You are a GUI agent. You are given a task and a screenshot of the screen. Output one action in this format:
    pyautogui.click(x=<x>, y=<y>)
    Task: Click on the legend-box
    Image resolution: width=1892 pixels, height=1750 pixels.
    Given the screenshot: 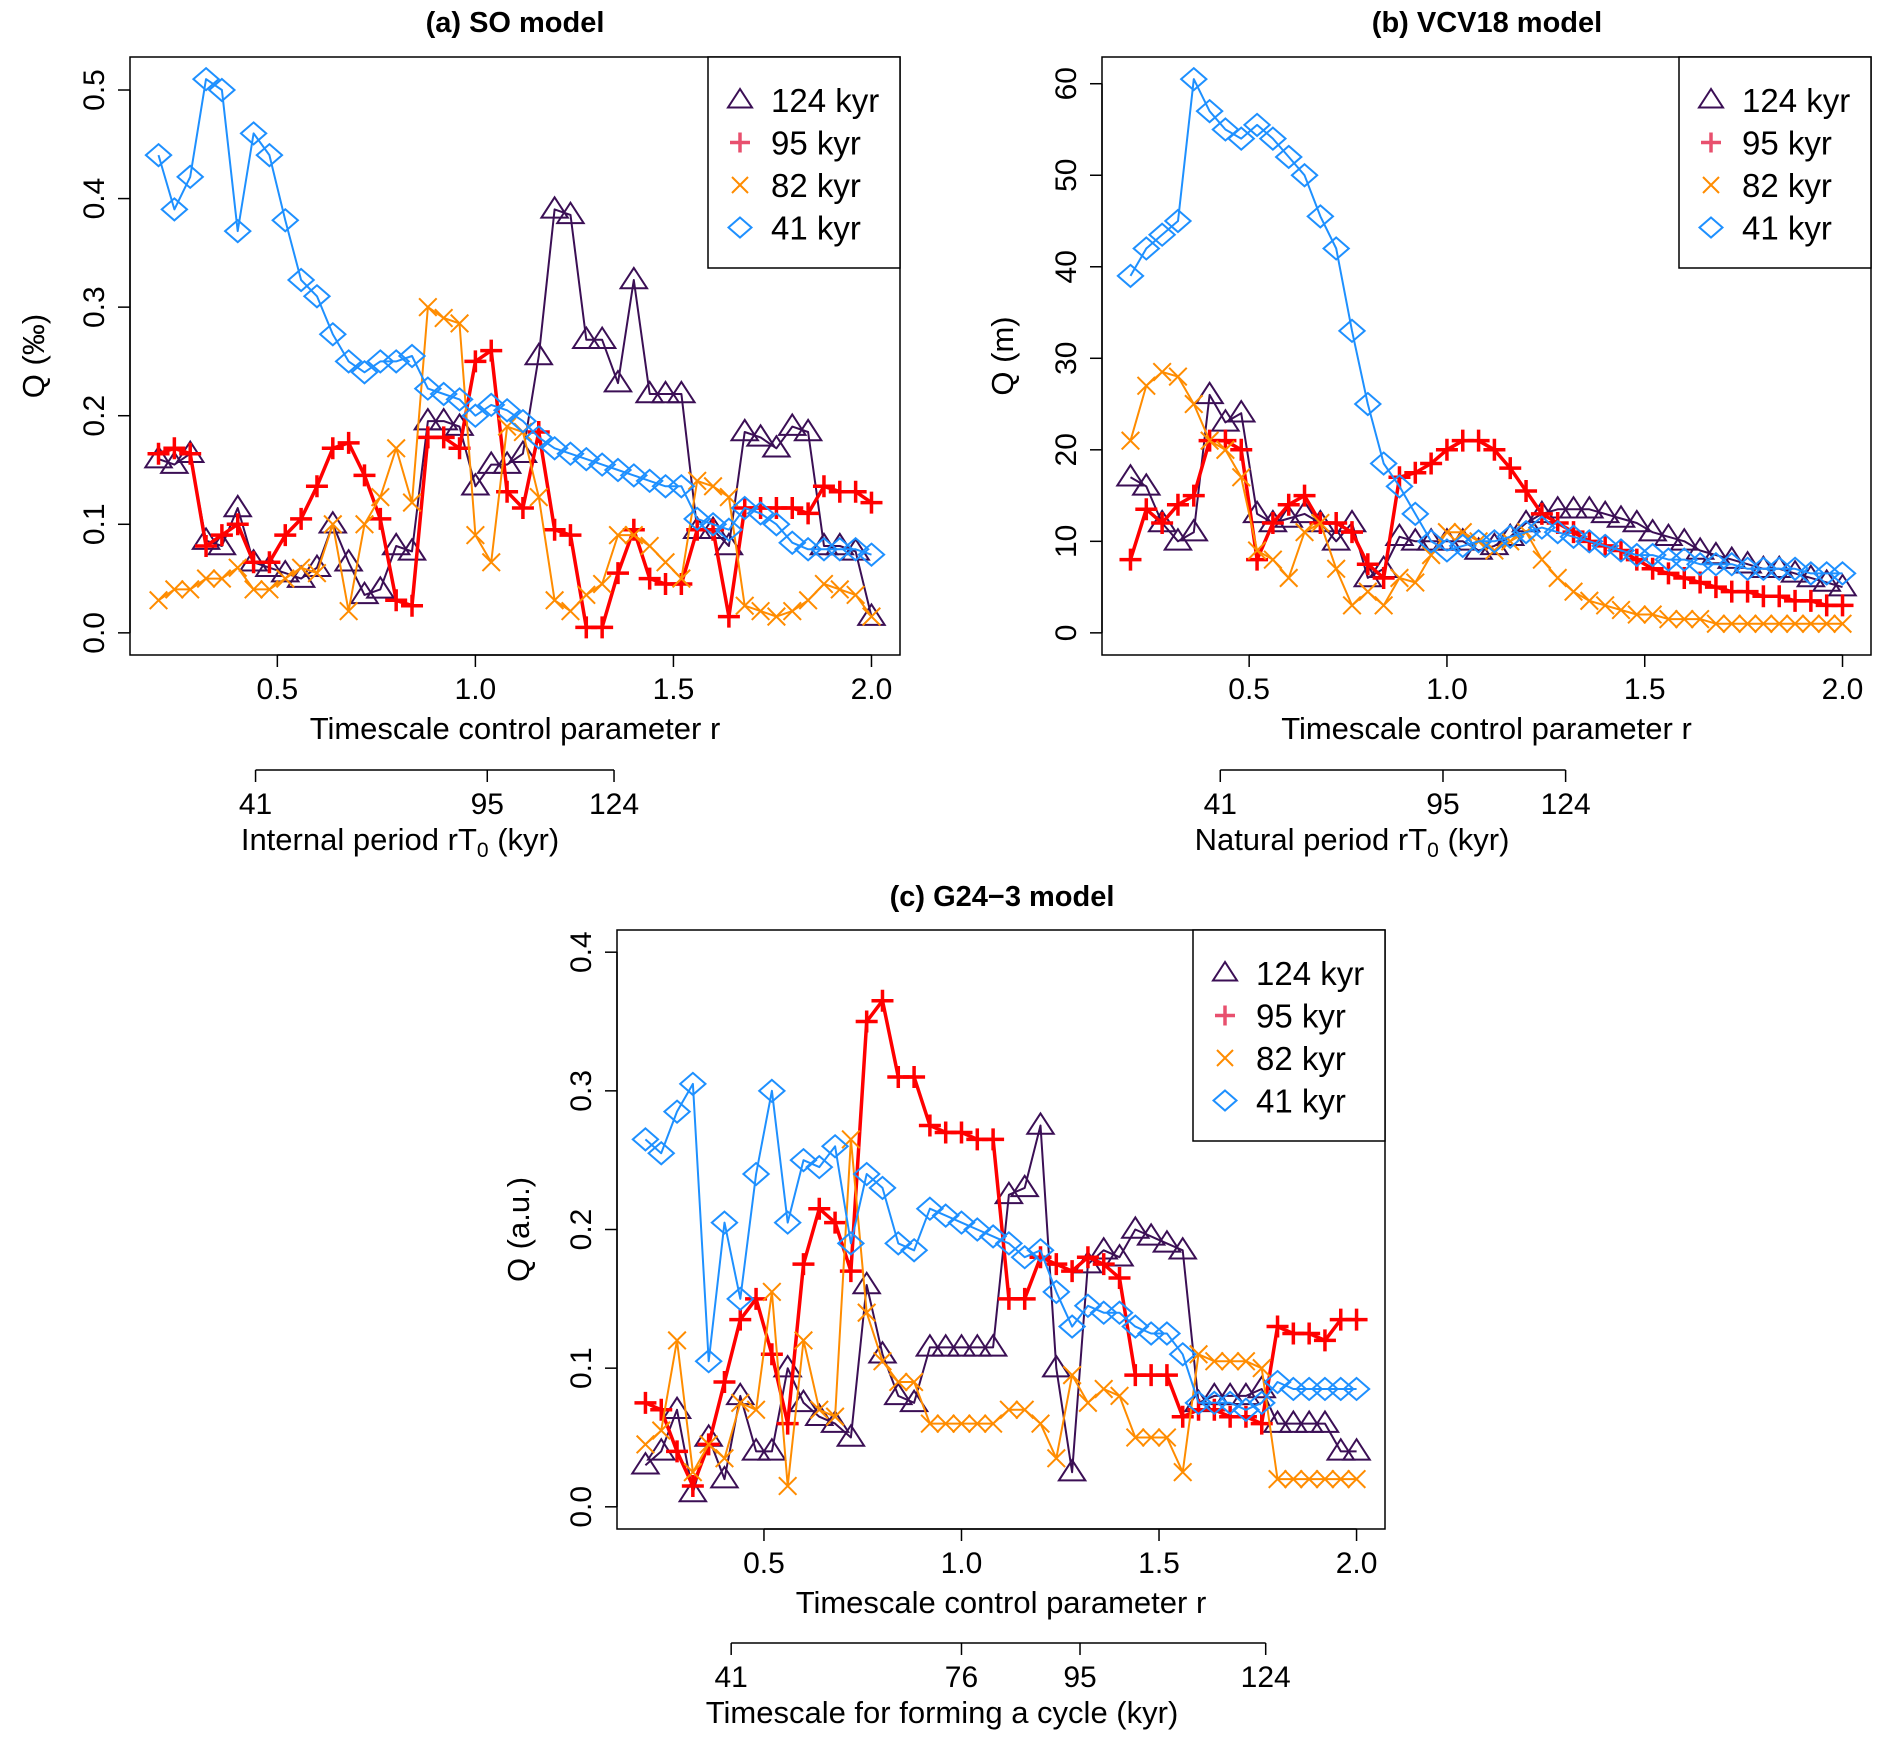 What is the action you would take?
    pyautogui.click(x=1775, y=162)
    